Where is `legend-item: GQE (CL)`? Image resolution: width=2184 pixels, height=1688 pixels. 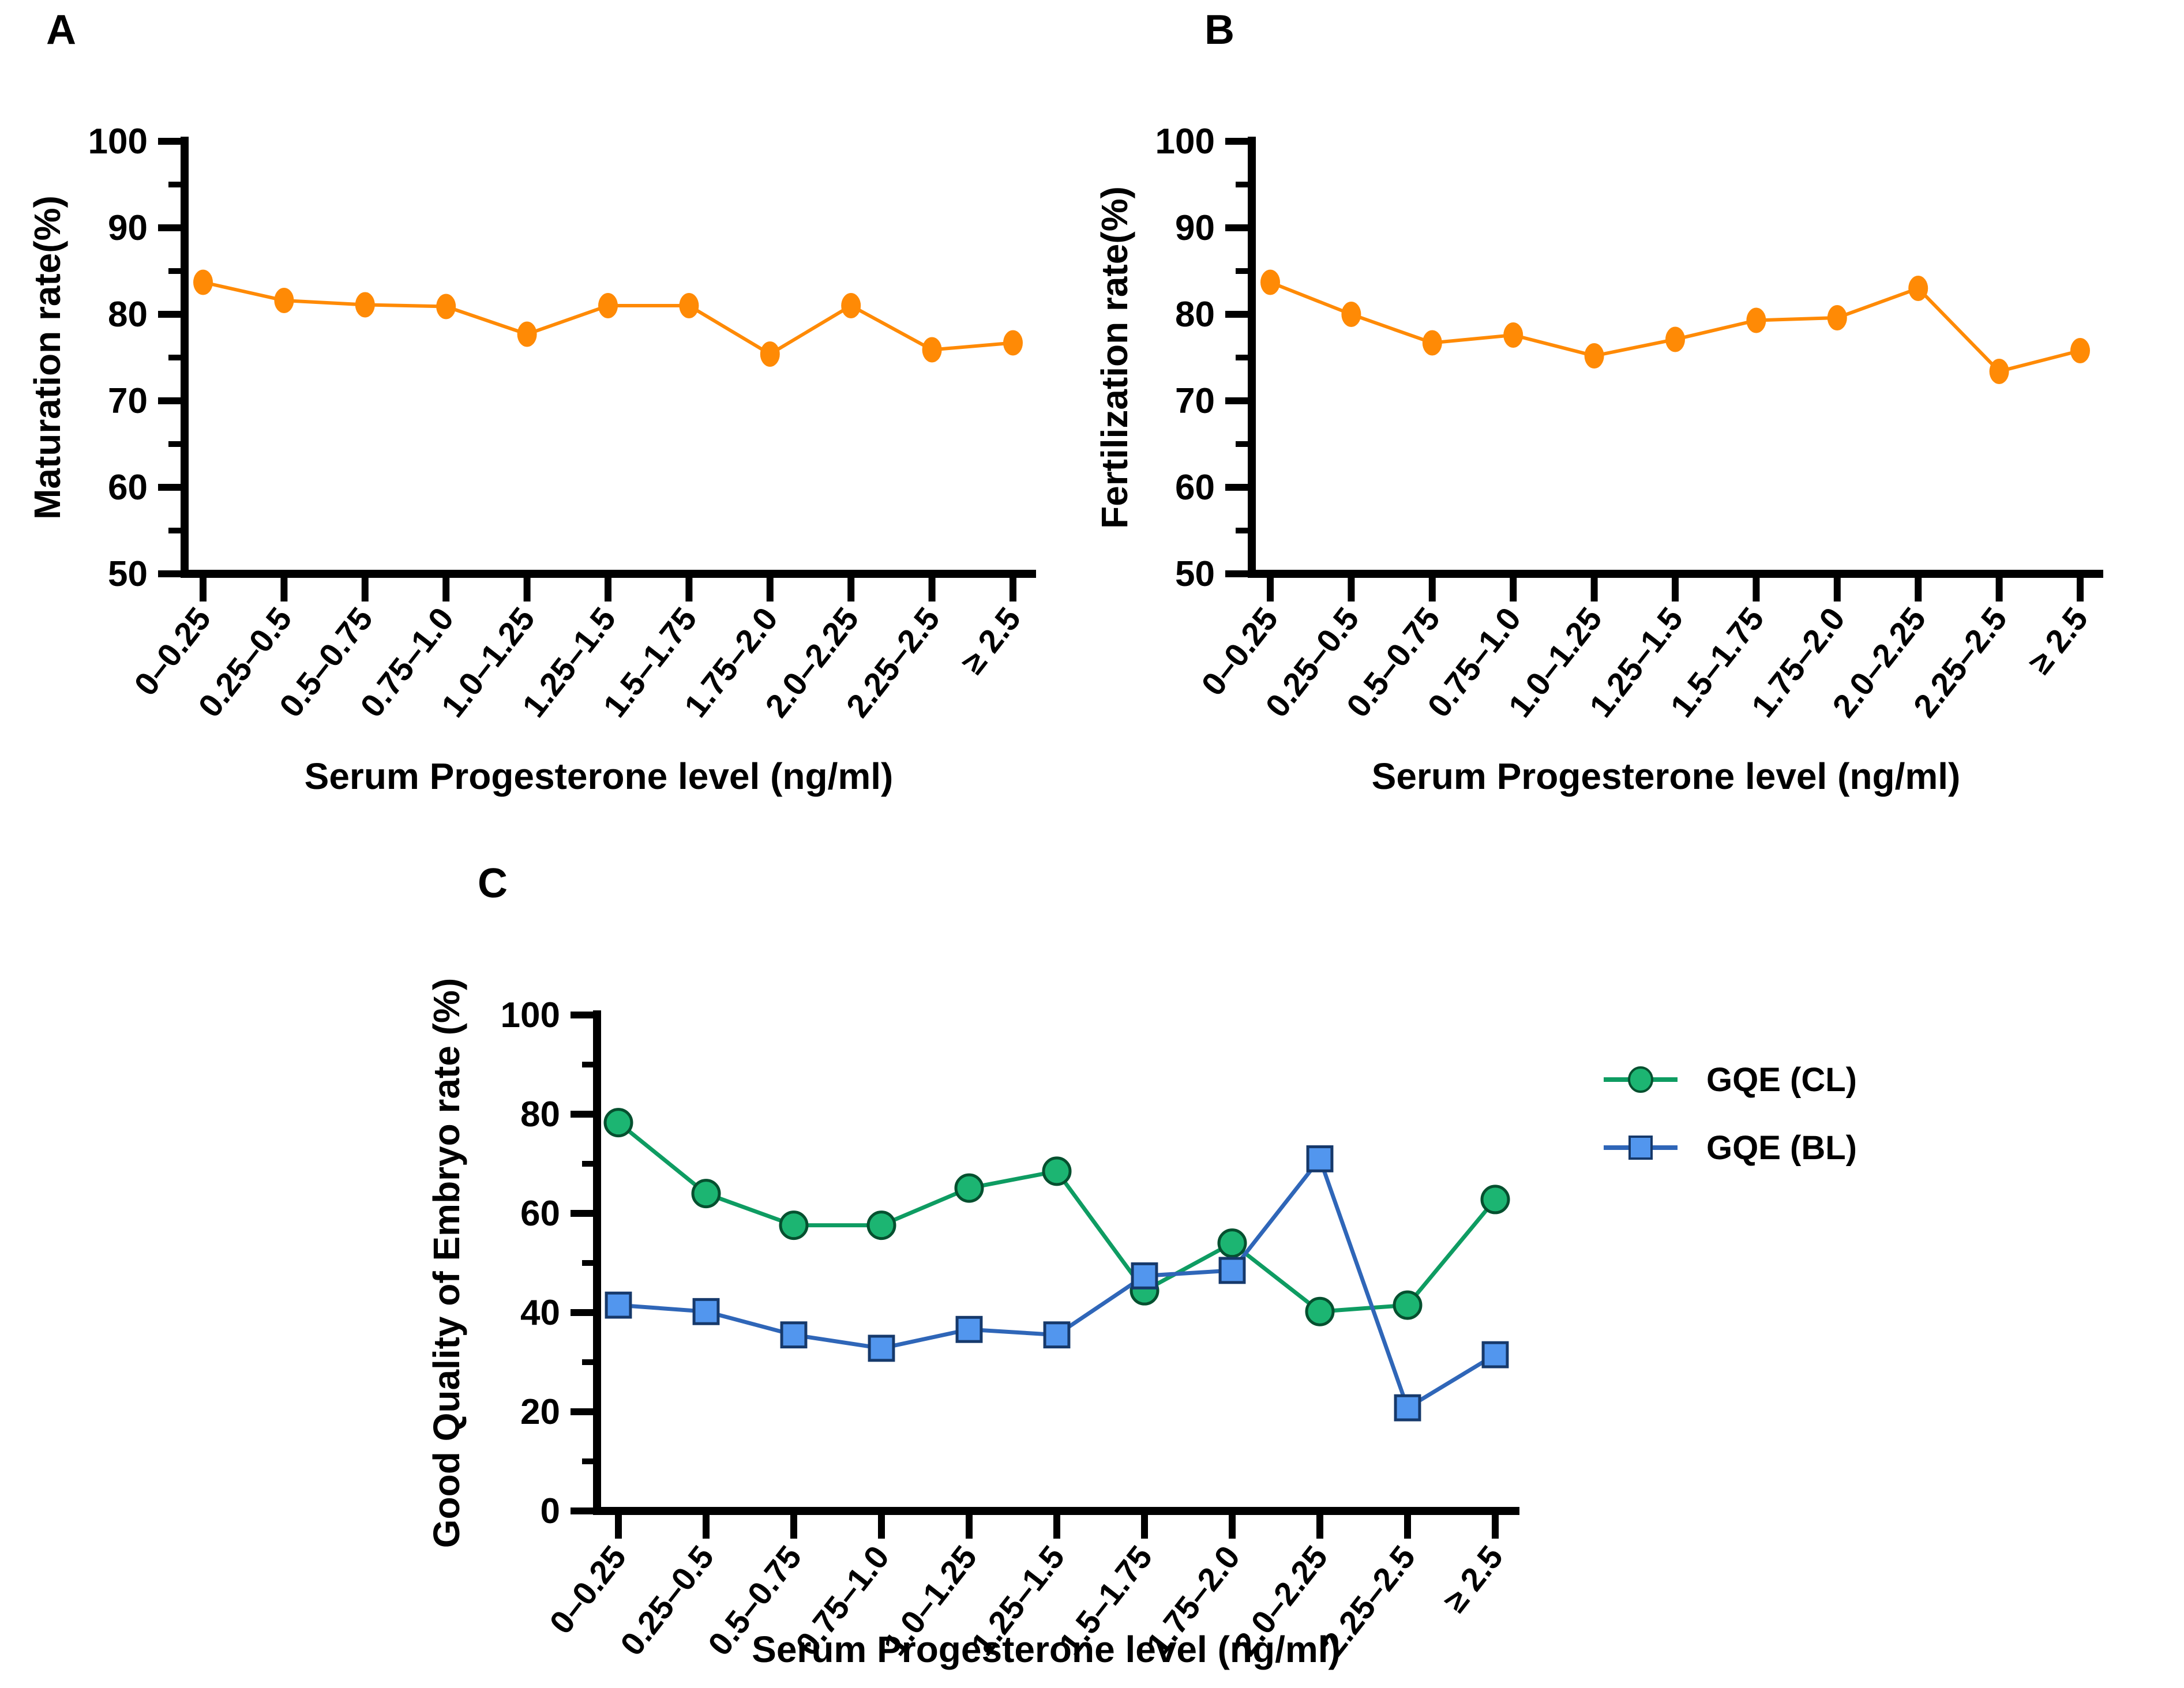 legend-item: GQE (CL) is located at coordinates (1730, 1080).